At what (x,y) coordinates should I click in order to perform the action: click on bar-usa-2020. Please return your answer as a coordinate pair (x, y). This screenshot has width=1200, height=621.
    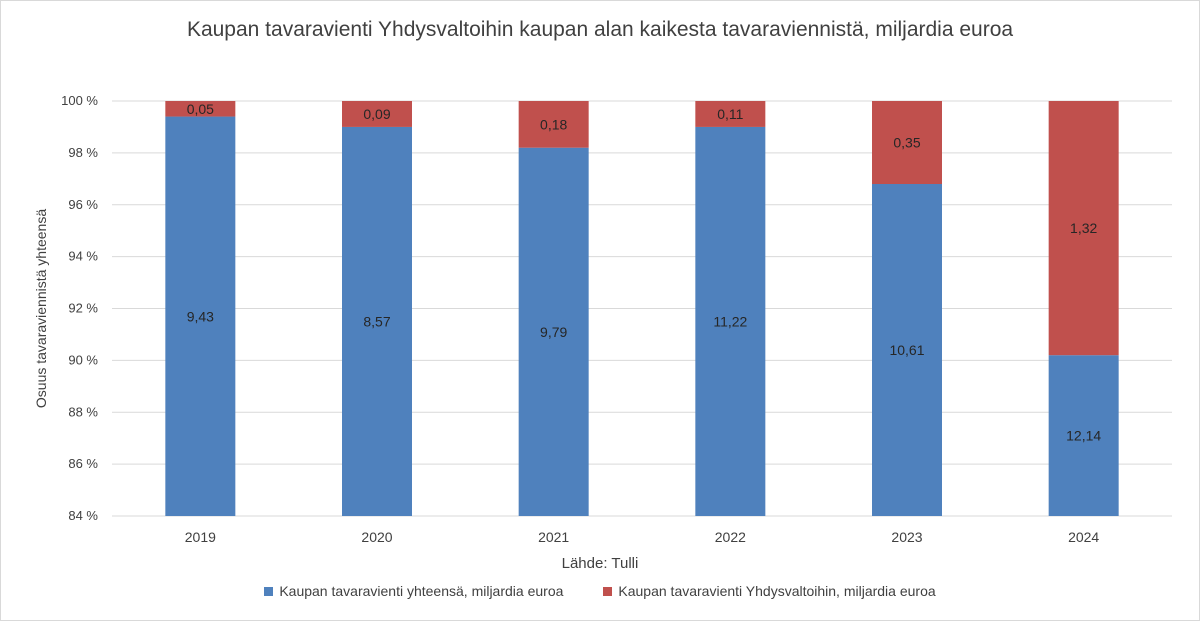
    Looking at the image, I should click on (377, 114).